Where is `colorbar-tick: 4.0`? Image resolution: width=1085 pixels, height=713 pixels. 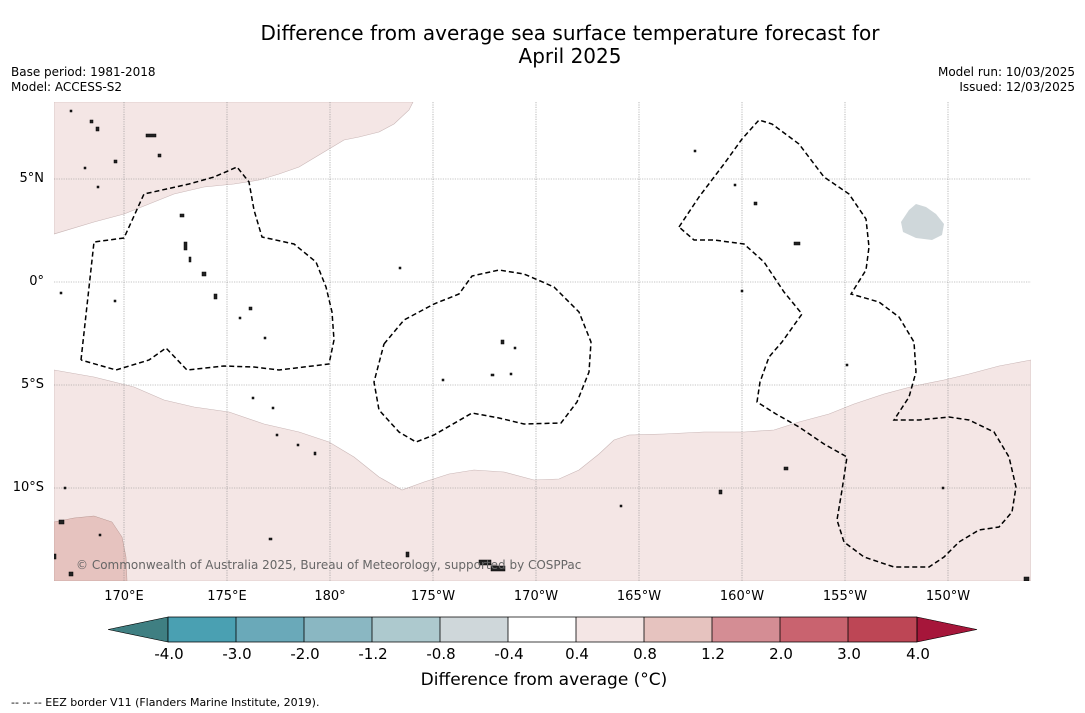 colorbar-tick: 4.0 is located at coordinates (918, 654).